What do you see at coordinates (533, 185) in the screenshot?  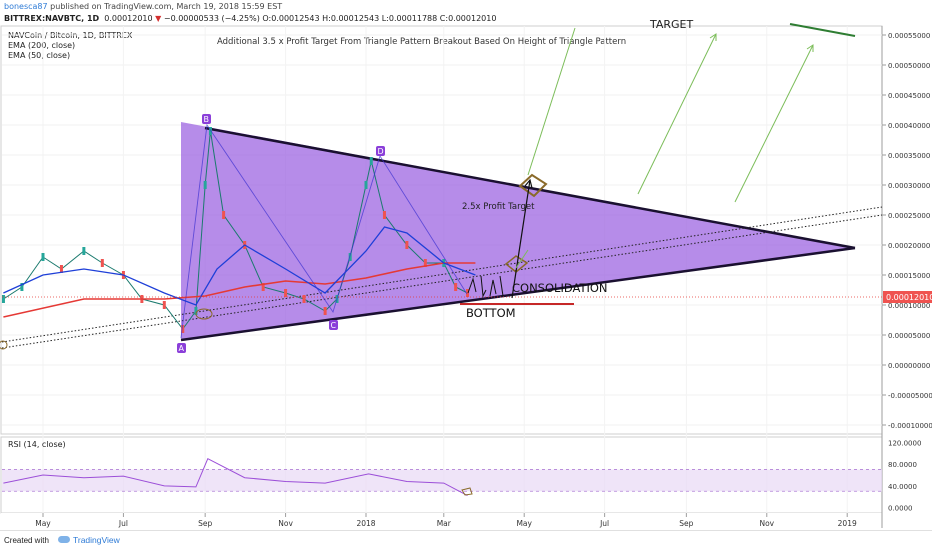 I see `breakout-marker-upper` at bounding box center [533, 185].